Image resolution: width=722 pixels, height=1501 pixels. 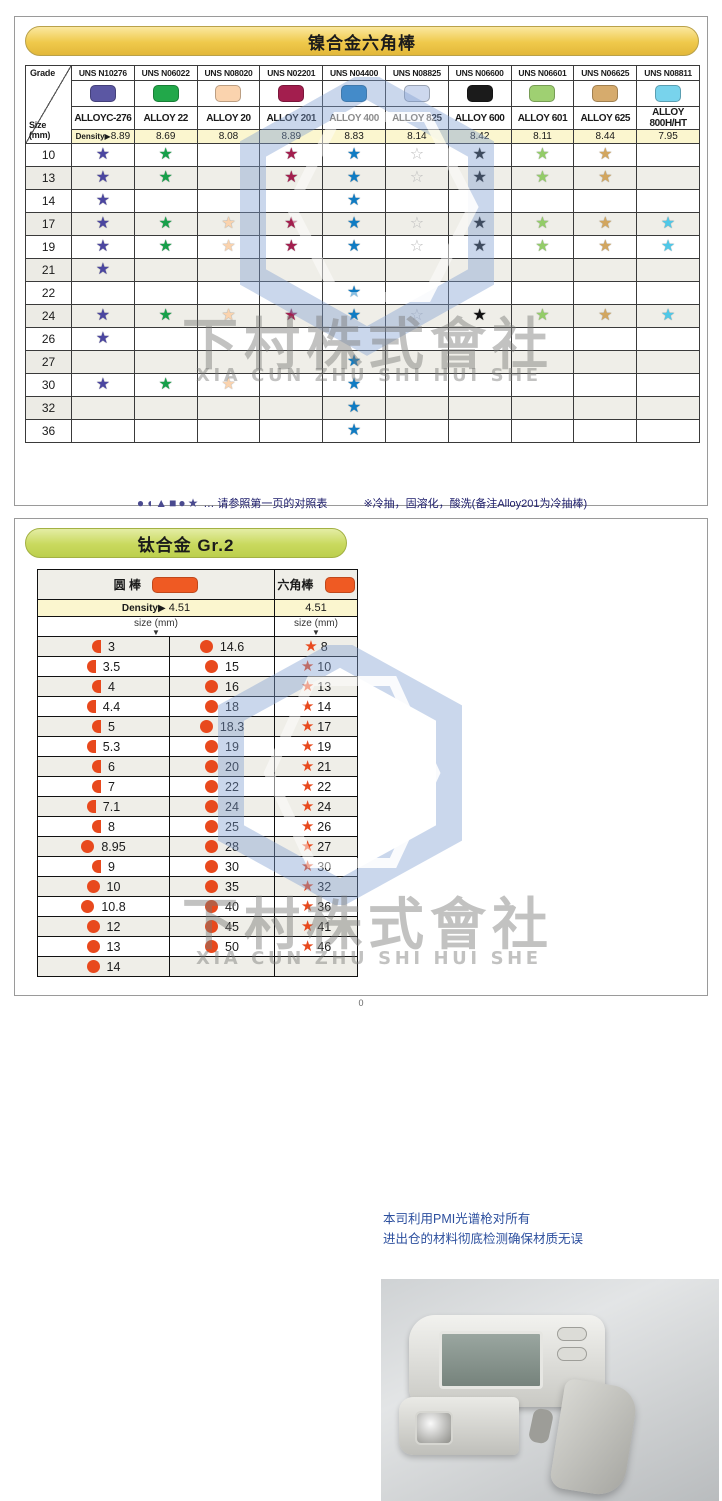 I want to click on pmi-line-1: 本司利用PMI光谱枪对所有, so click(x=457, y=1219).